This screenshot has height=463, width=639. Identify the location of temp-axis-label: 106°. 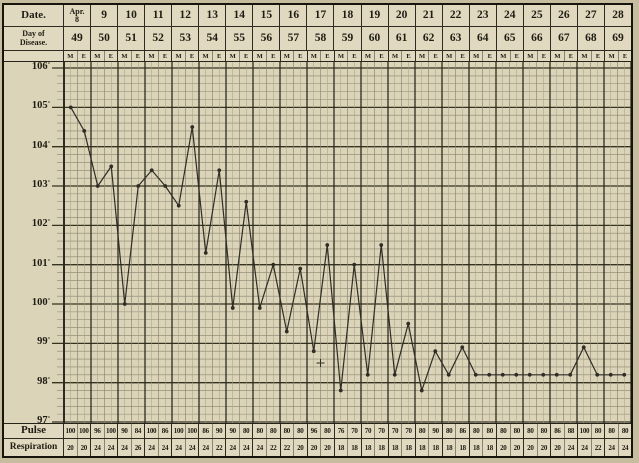
(40, 67).